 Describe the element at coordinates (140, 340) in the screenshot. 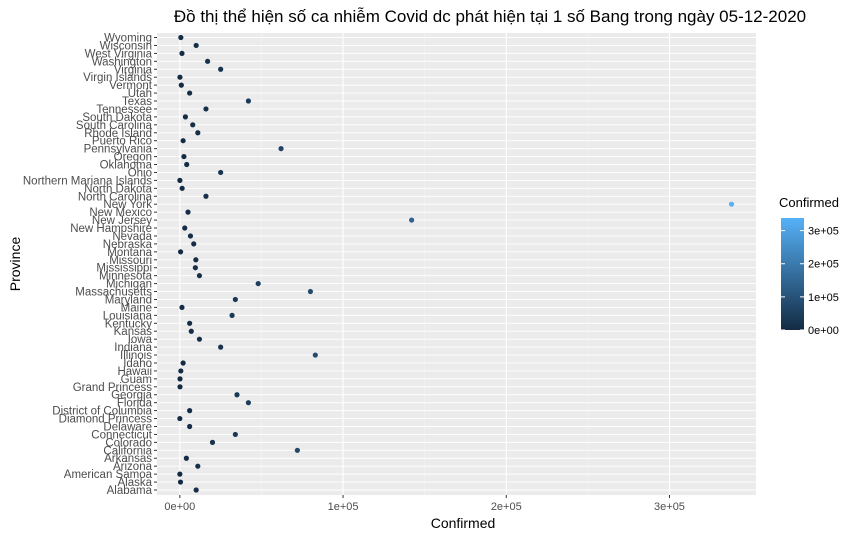

I see `y-tick-label: Iowa` at that location.